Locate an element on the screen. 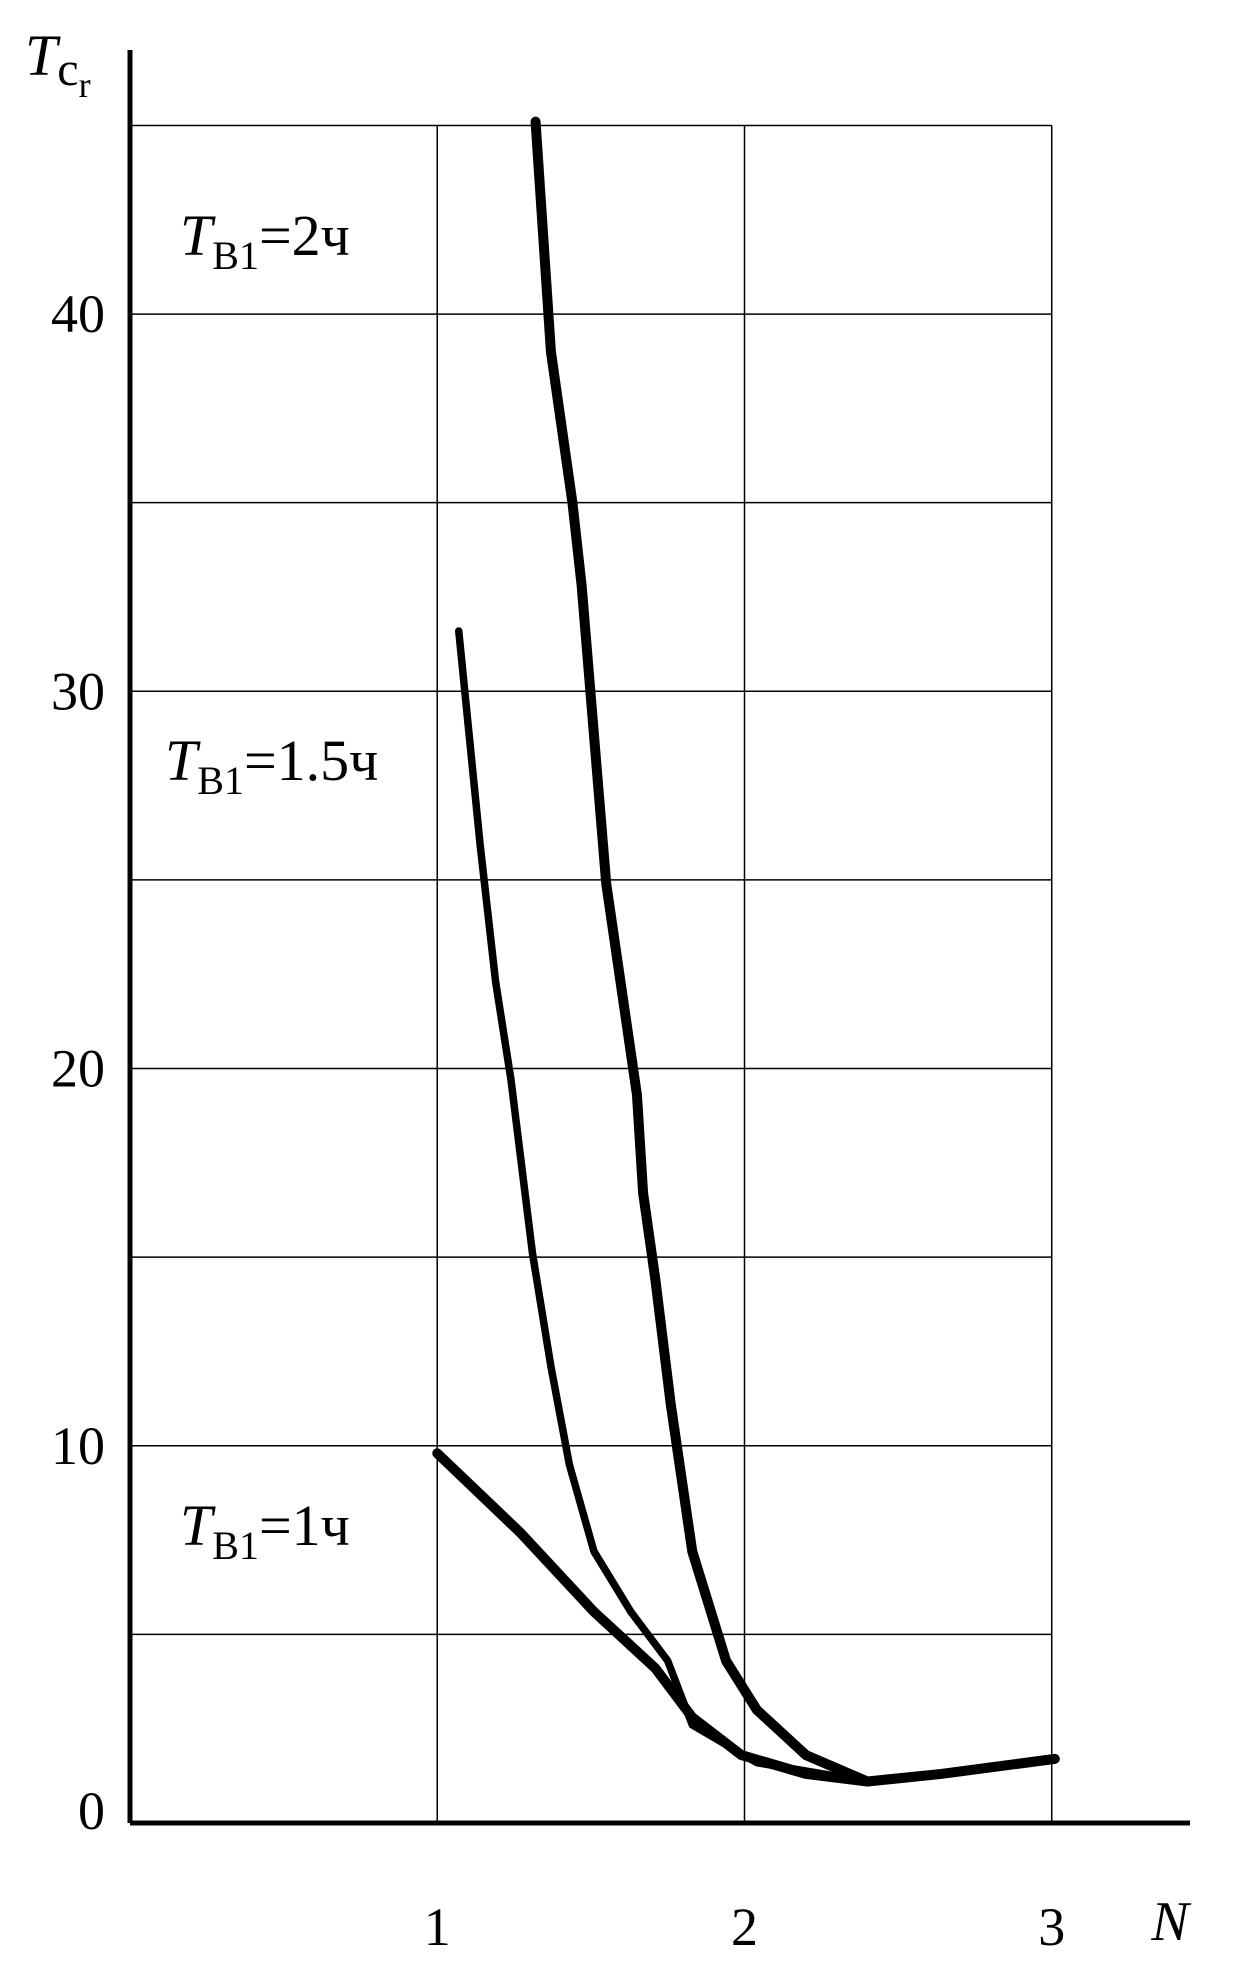 This screenshot has width=1240, height=1982. series-label: TB1=1.5ч is located at coordinates (271, 765).